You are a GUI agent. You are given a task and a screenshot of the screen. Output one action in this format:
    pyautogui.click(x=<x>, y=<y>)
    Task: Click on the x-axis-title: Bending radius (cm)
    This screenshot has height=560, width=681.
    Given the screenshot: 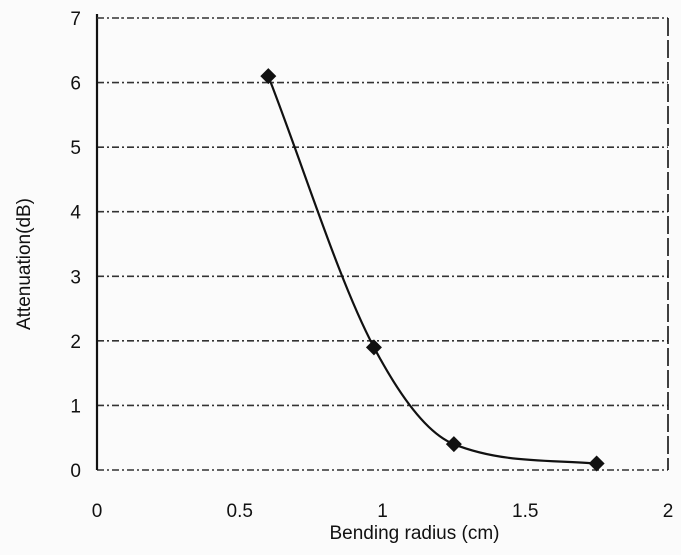 What is the action you would take?
    pyautogui.click(x=414, y=533)
    